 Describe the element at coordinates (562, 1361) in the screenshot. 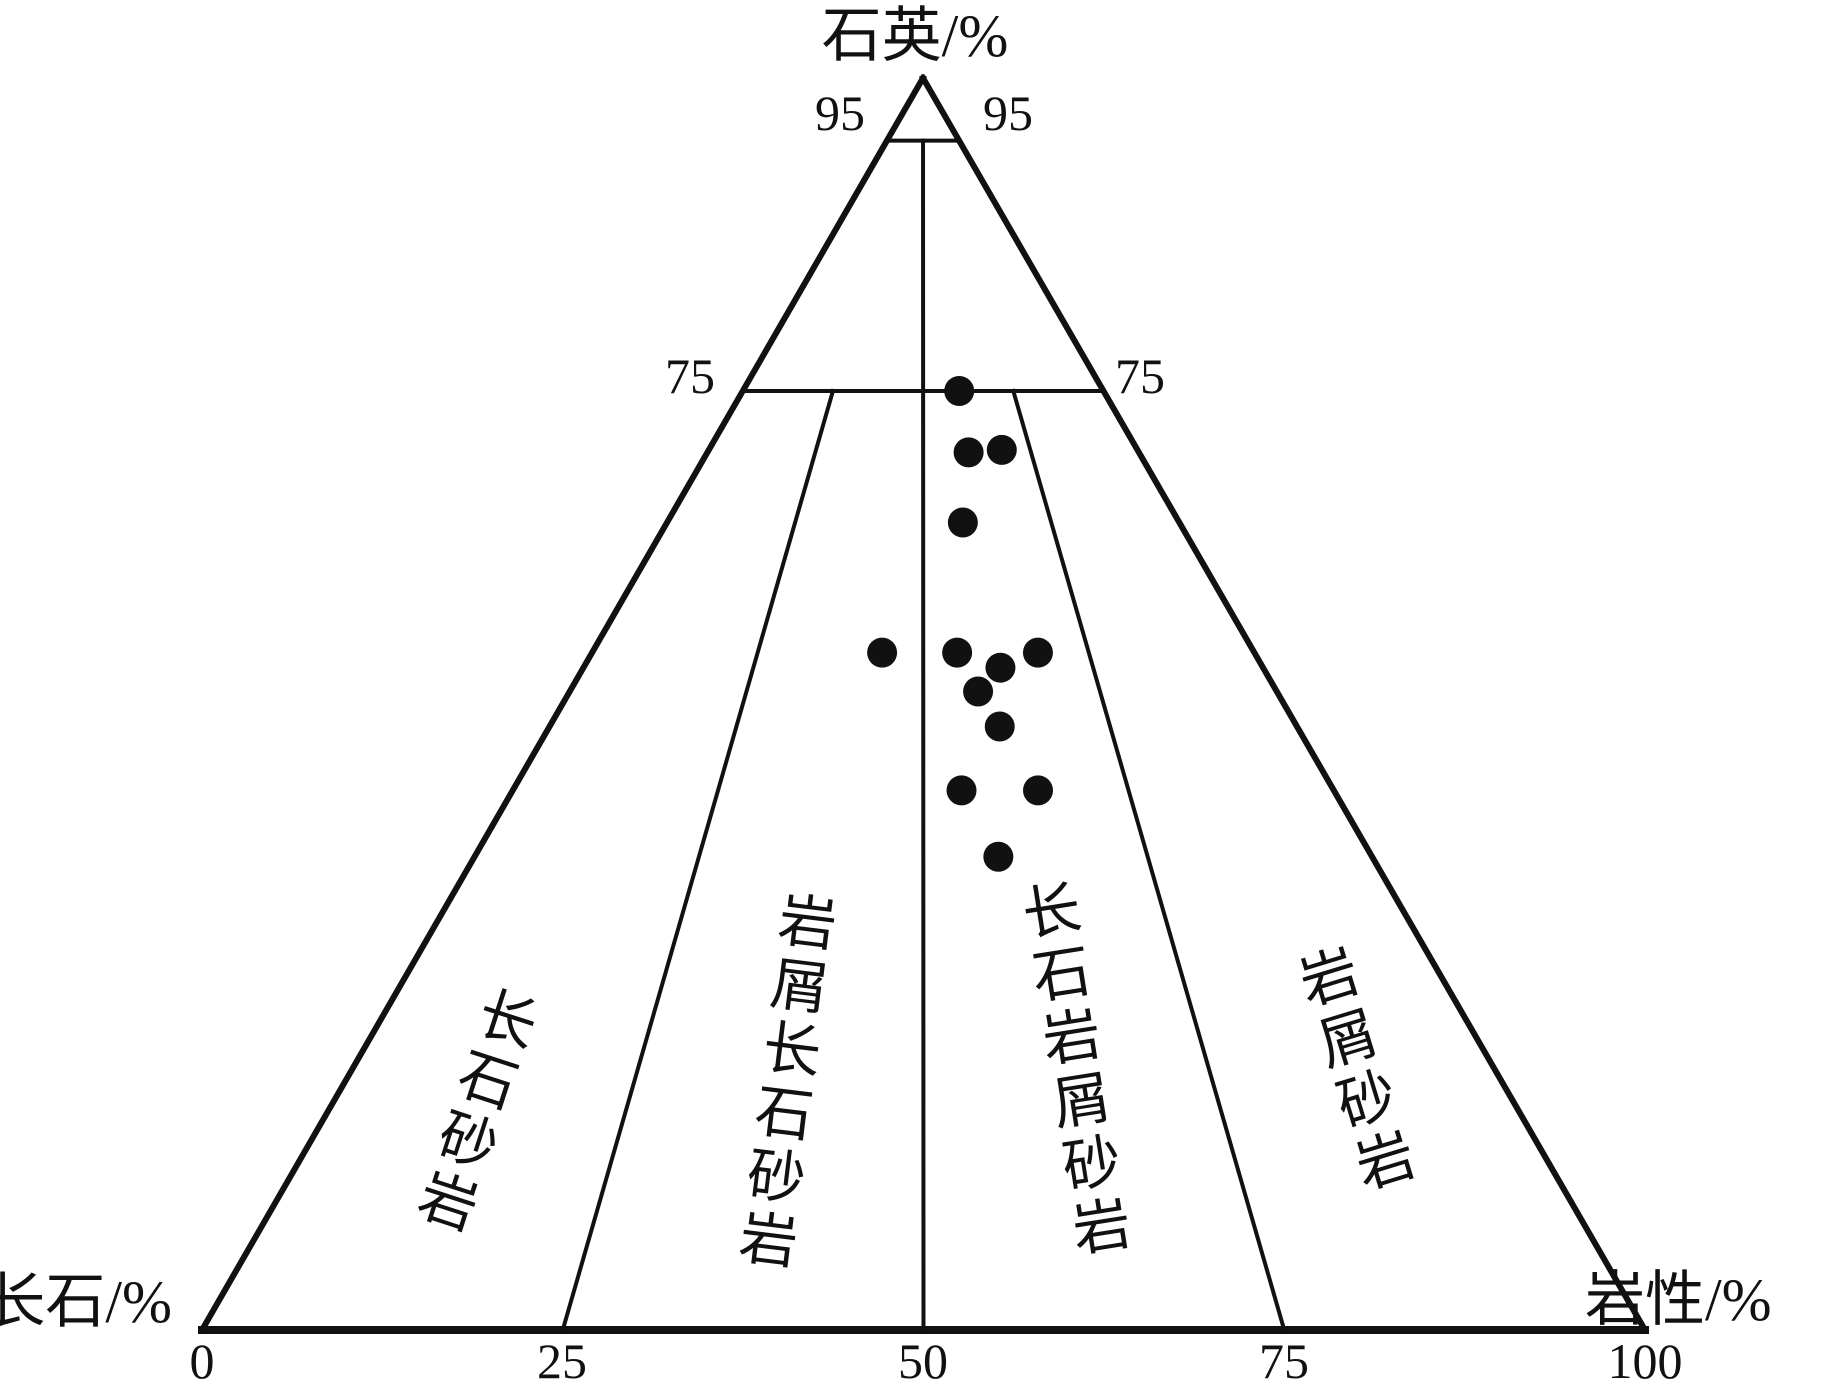

I see `tick-bottom-25: 25` at that location.